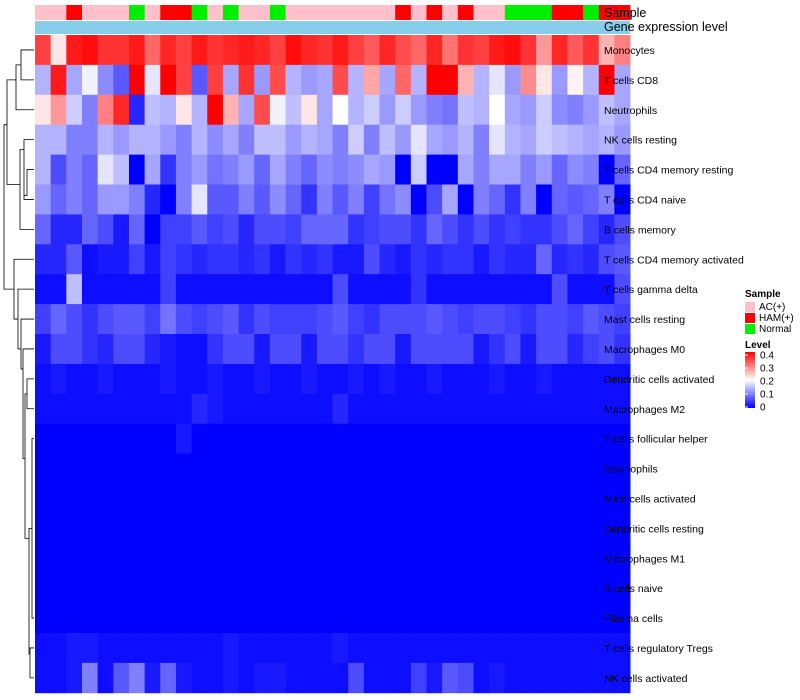 Image resolution: width=800 pixels, height=700 pixels. What do you see at coordinates (650, 499) in the screenshot?
I see `row-label: Mast cells activated` at bounding box center [650, 499].